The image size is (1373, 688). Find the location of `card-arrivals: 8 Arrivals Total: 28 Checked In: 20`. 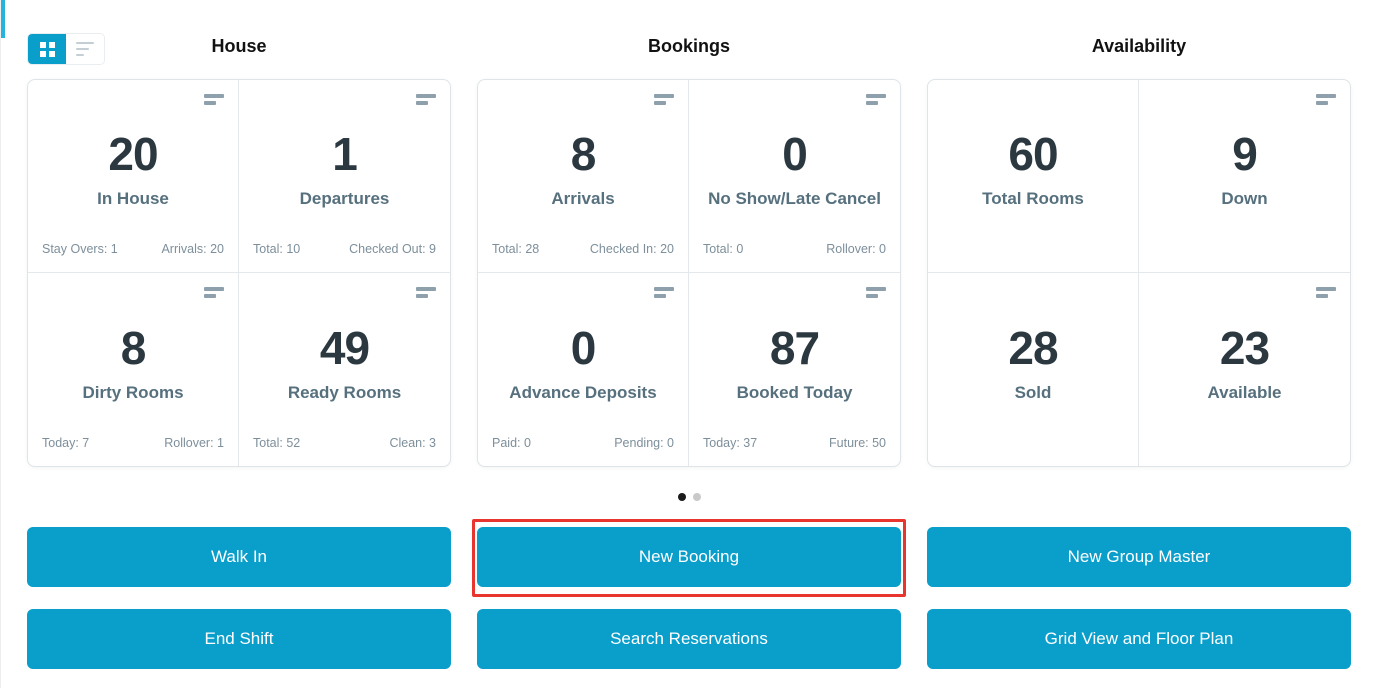

card-arrivals: 8 Arrivals Total: 28 Checked In: 20 is located at coordinates (583, 176).